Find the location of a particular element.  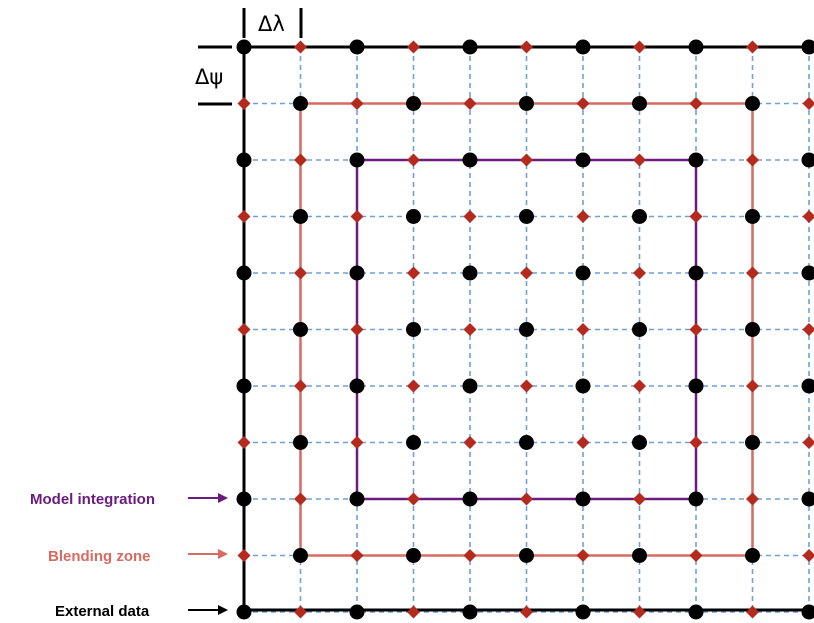

delta-lambda-marker: Δλ is located at coordinates (272, 23).